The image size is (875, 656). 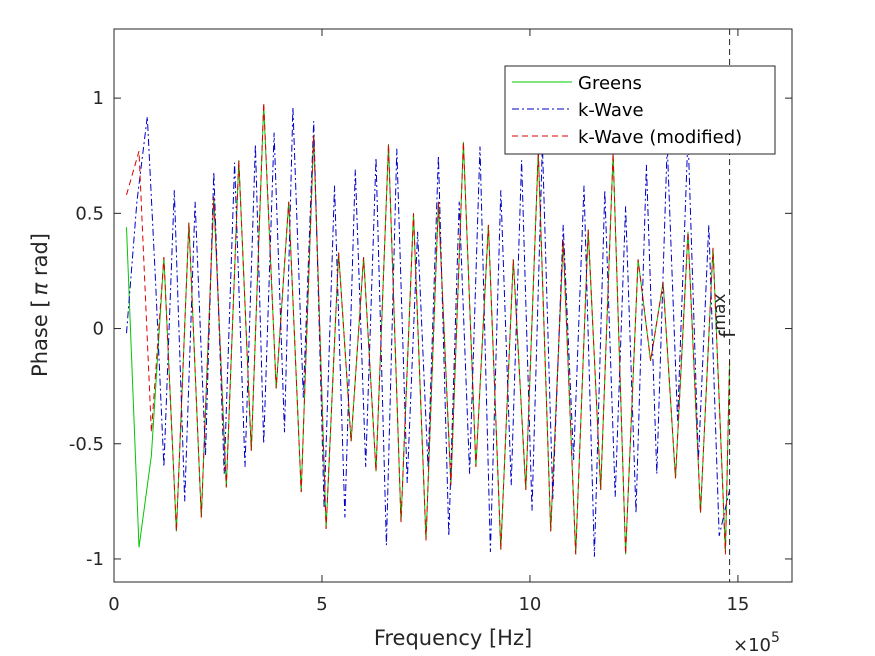 What do you see at coordinates (529, 604) in the screenshot?
I see `x-tick-label: 10` at bounding box center [529, 604].